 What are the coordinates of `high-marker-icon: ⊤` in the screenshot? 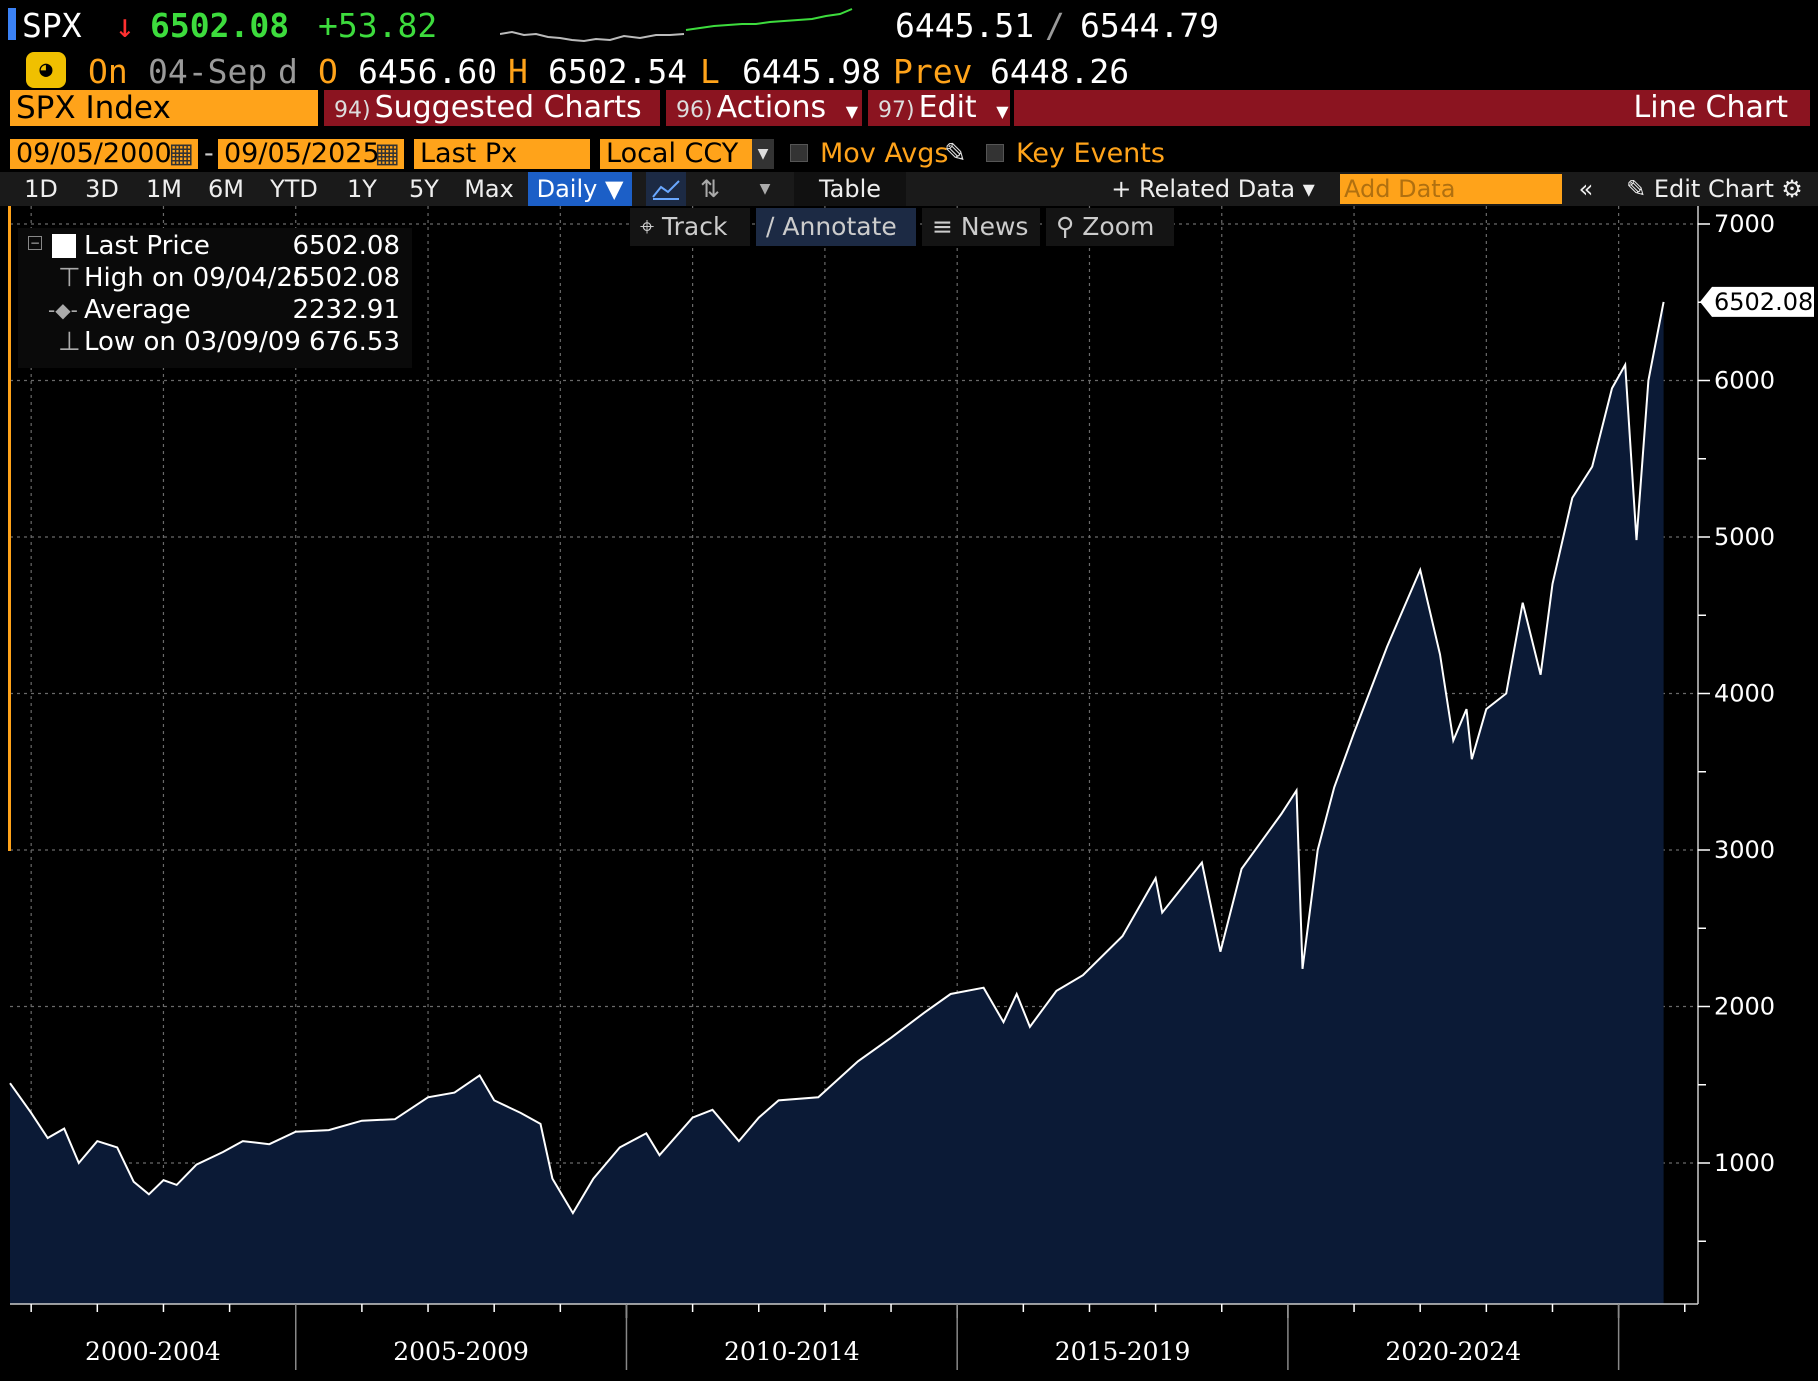 It's located at (69, 278).